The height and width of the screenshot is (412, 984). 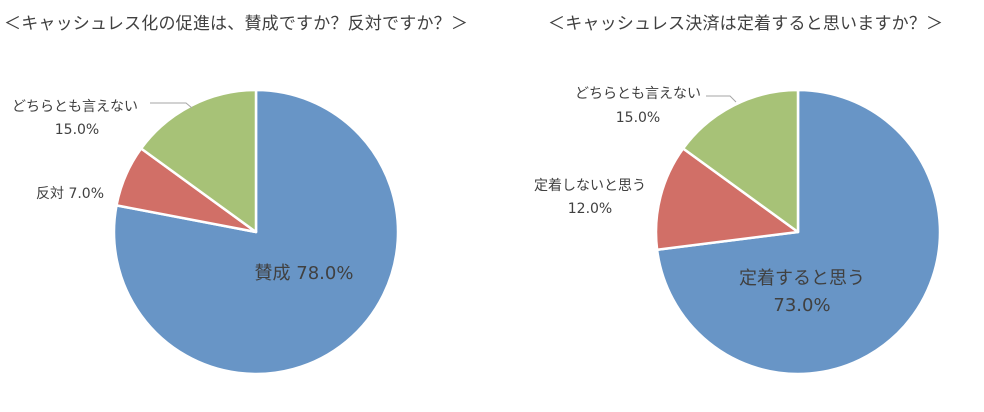 I want to click on chart-title-right: ＜キャッシュレス決済は定着すると思いますか？＞, so click(x=746, y=24).